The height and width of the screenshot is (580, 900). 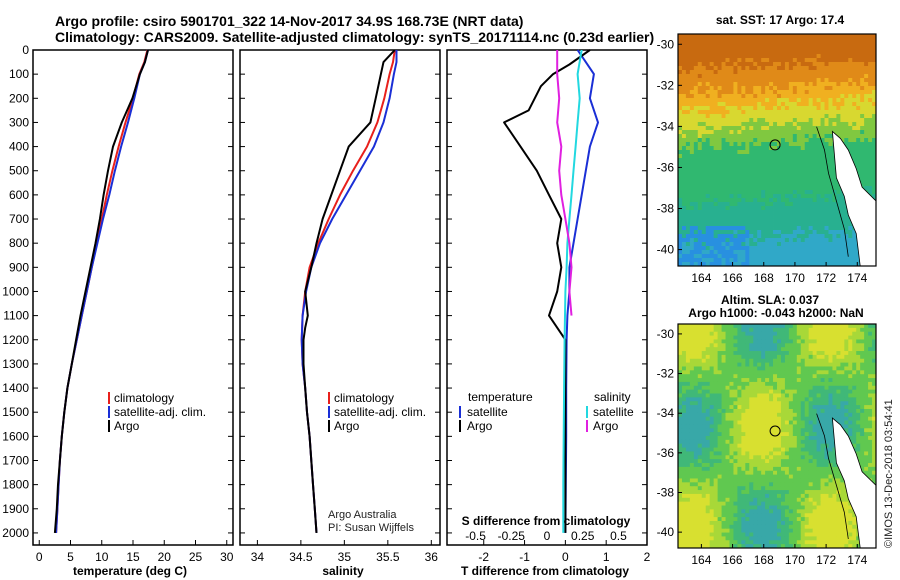 I want to click on legend-label-t-argo: Argo, so click(x=480, y=426).